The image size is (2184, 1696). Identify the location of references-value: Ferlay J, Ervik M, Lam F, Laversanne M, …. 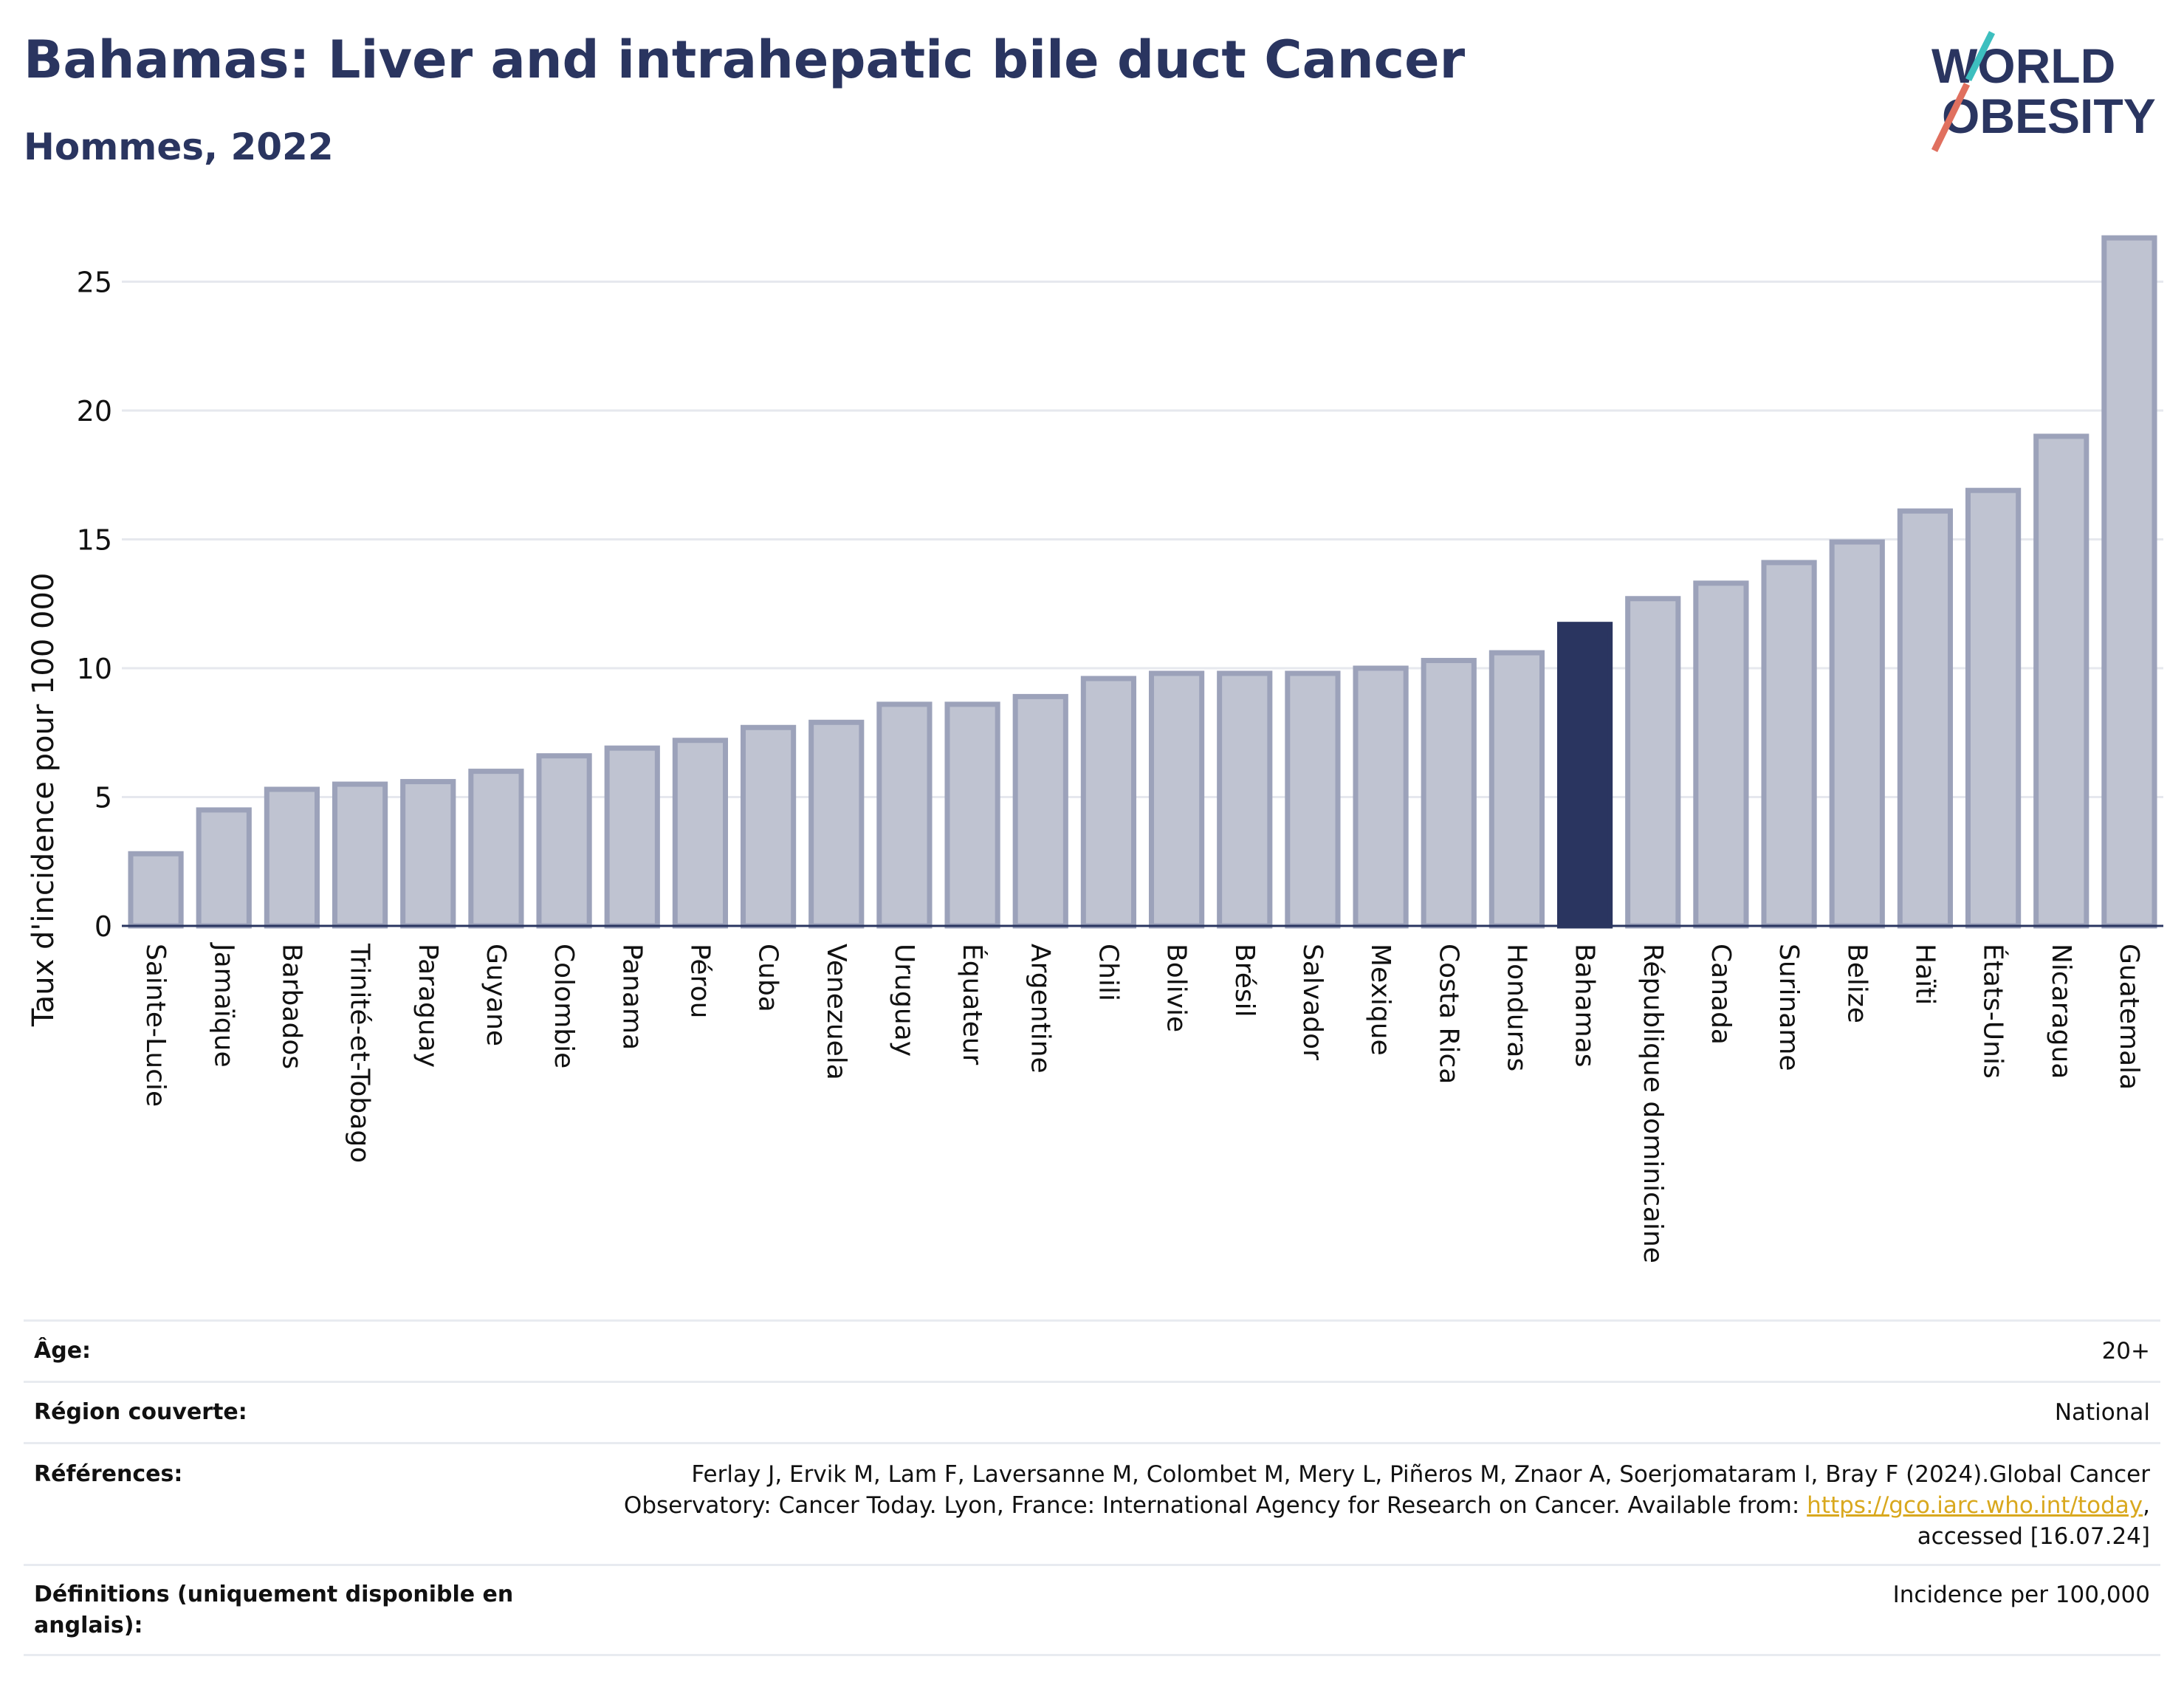
(1387, 1505).